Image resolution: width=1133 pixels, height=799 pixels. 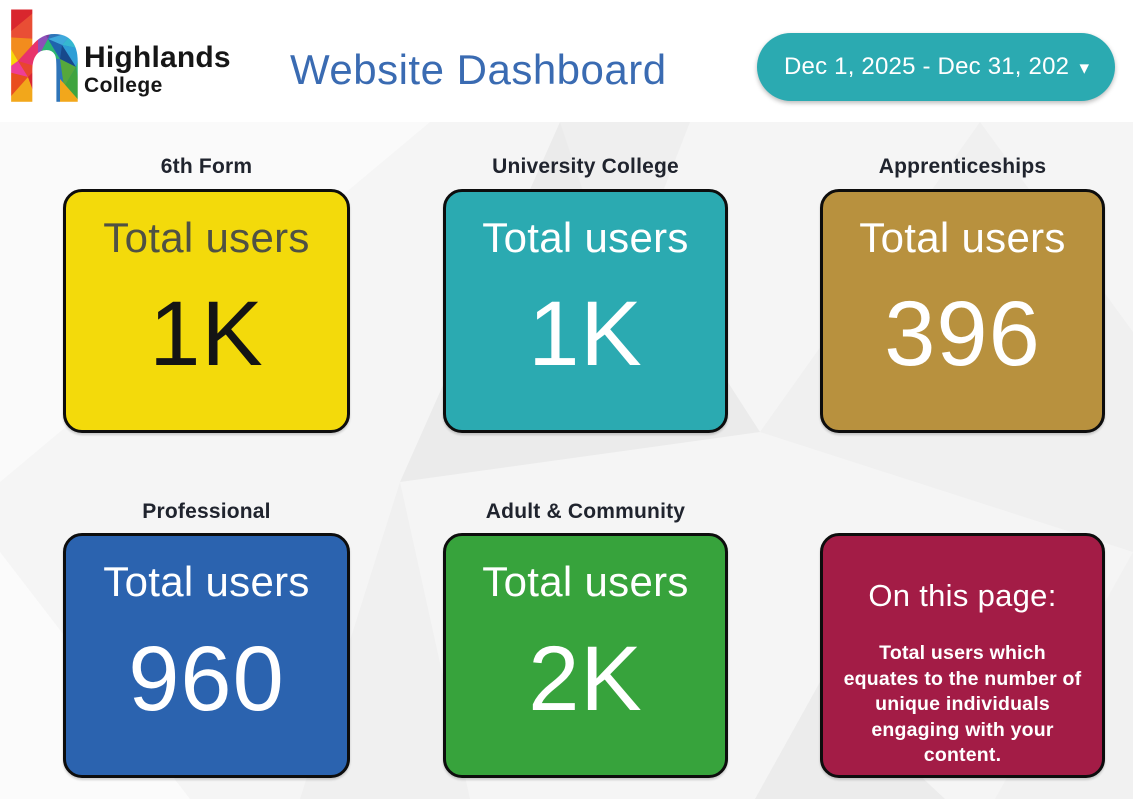 What do you see at coordinates (585, 678) in the screenshot?
I see `metric-value: 2K` at bounding box center [585, 678].